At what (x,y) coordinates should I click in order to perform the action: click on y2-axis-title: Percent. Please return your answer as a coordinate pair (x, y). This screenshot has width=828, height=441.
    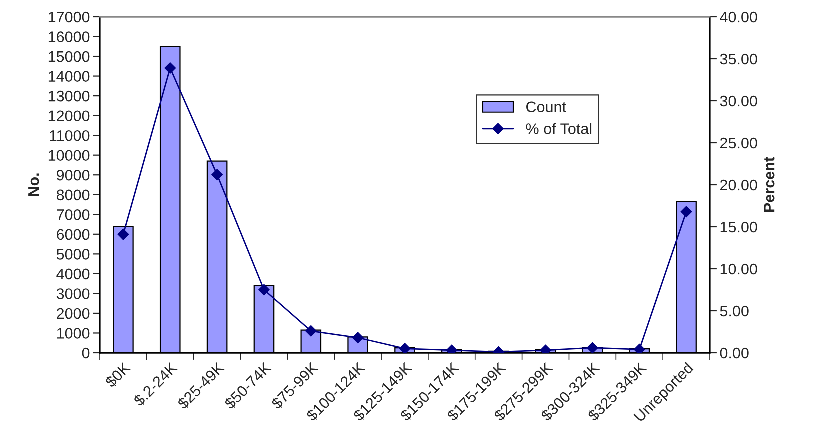
    Looking at the image, I should click on (769, 184).